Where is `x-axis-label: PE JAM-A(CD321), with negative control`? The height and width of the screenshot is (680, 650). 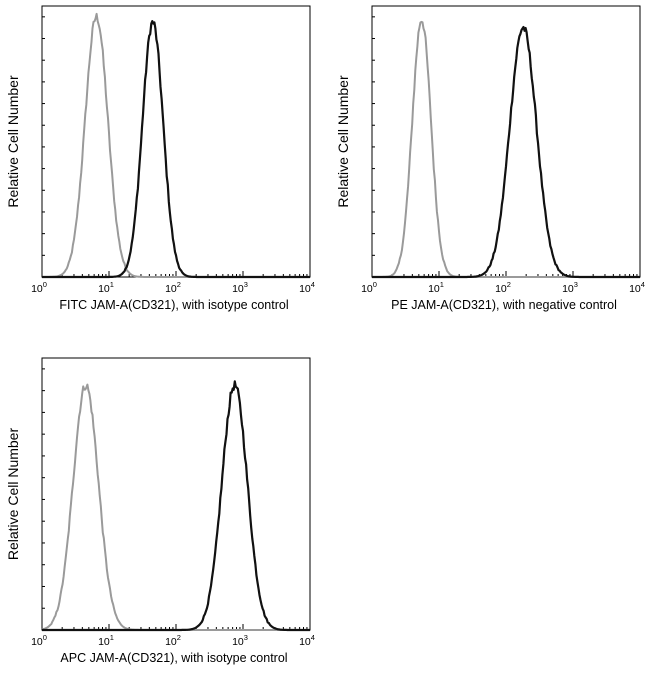
x-axis-label: PE JAM-A(CD321), with negative control is located at coordinates (504, 305).